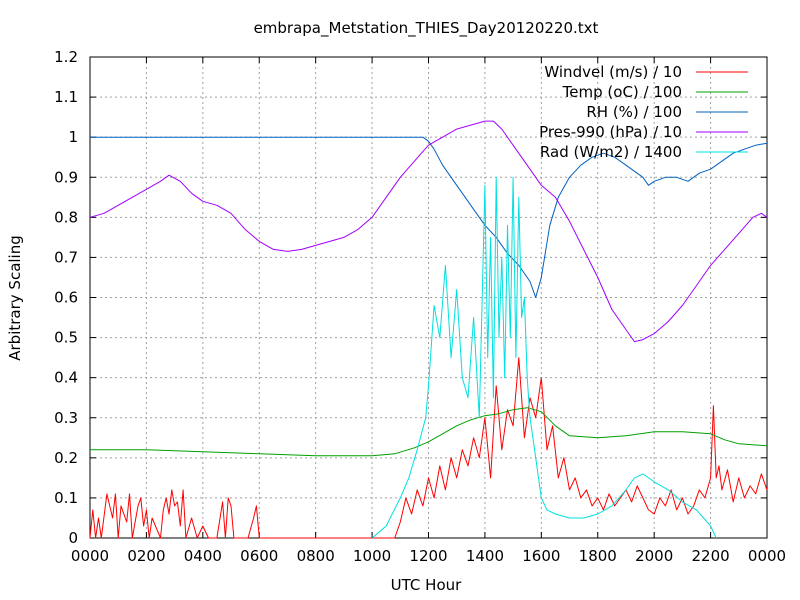 The image size is (800, 600). Describe the element at coordinates (203, 556) in the screenshot. I see `x-tick-label: 0400` at that location.